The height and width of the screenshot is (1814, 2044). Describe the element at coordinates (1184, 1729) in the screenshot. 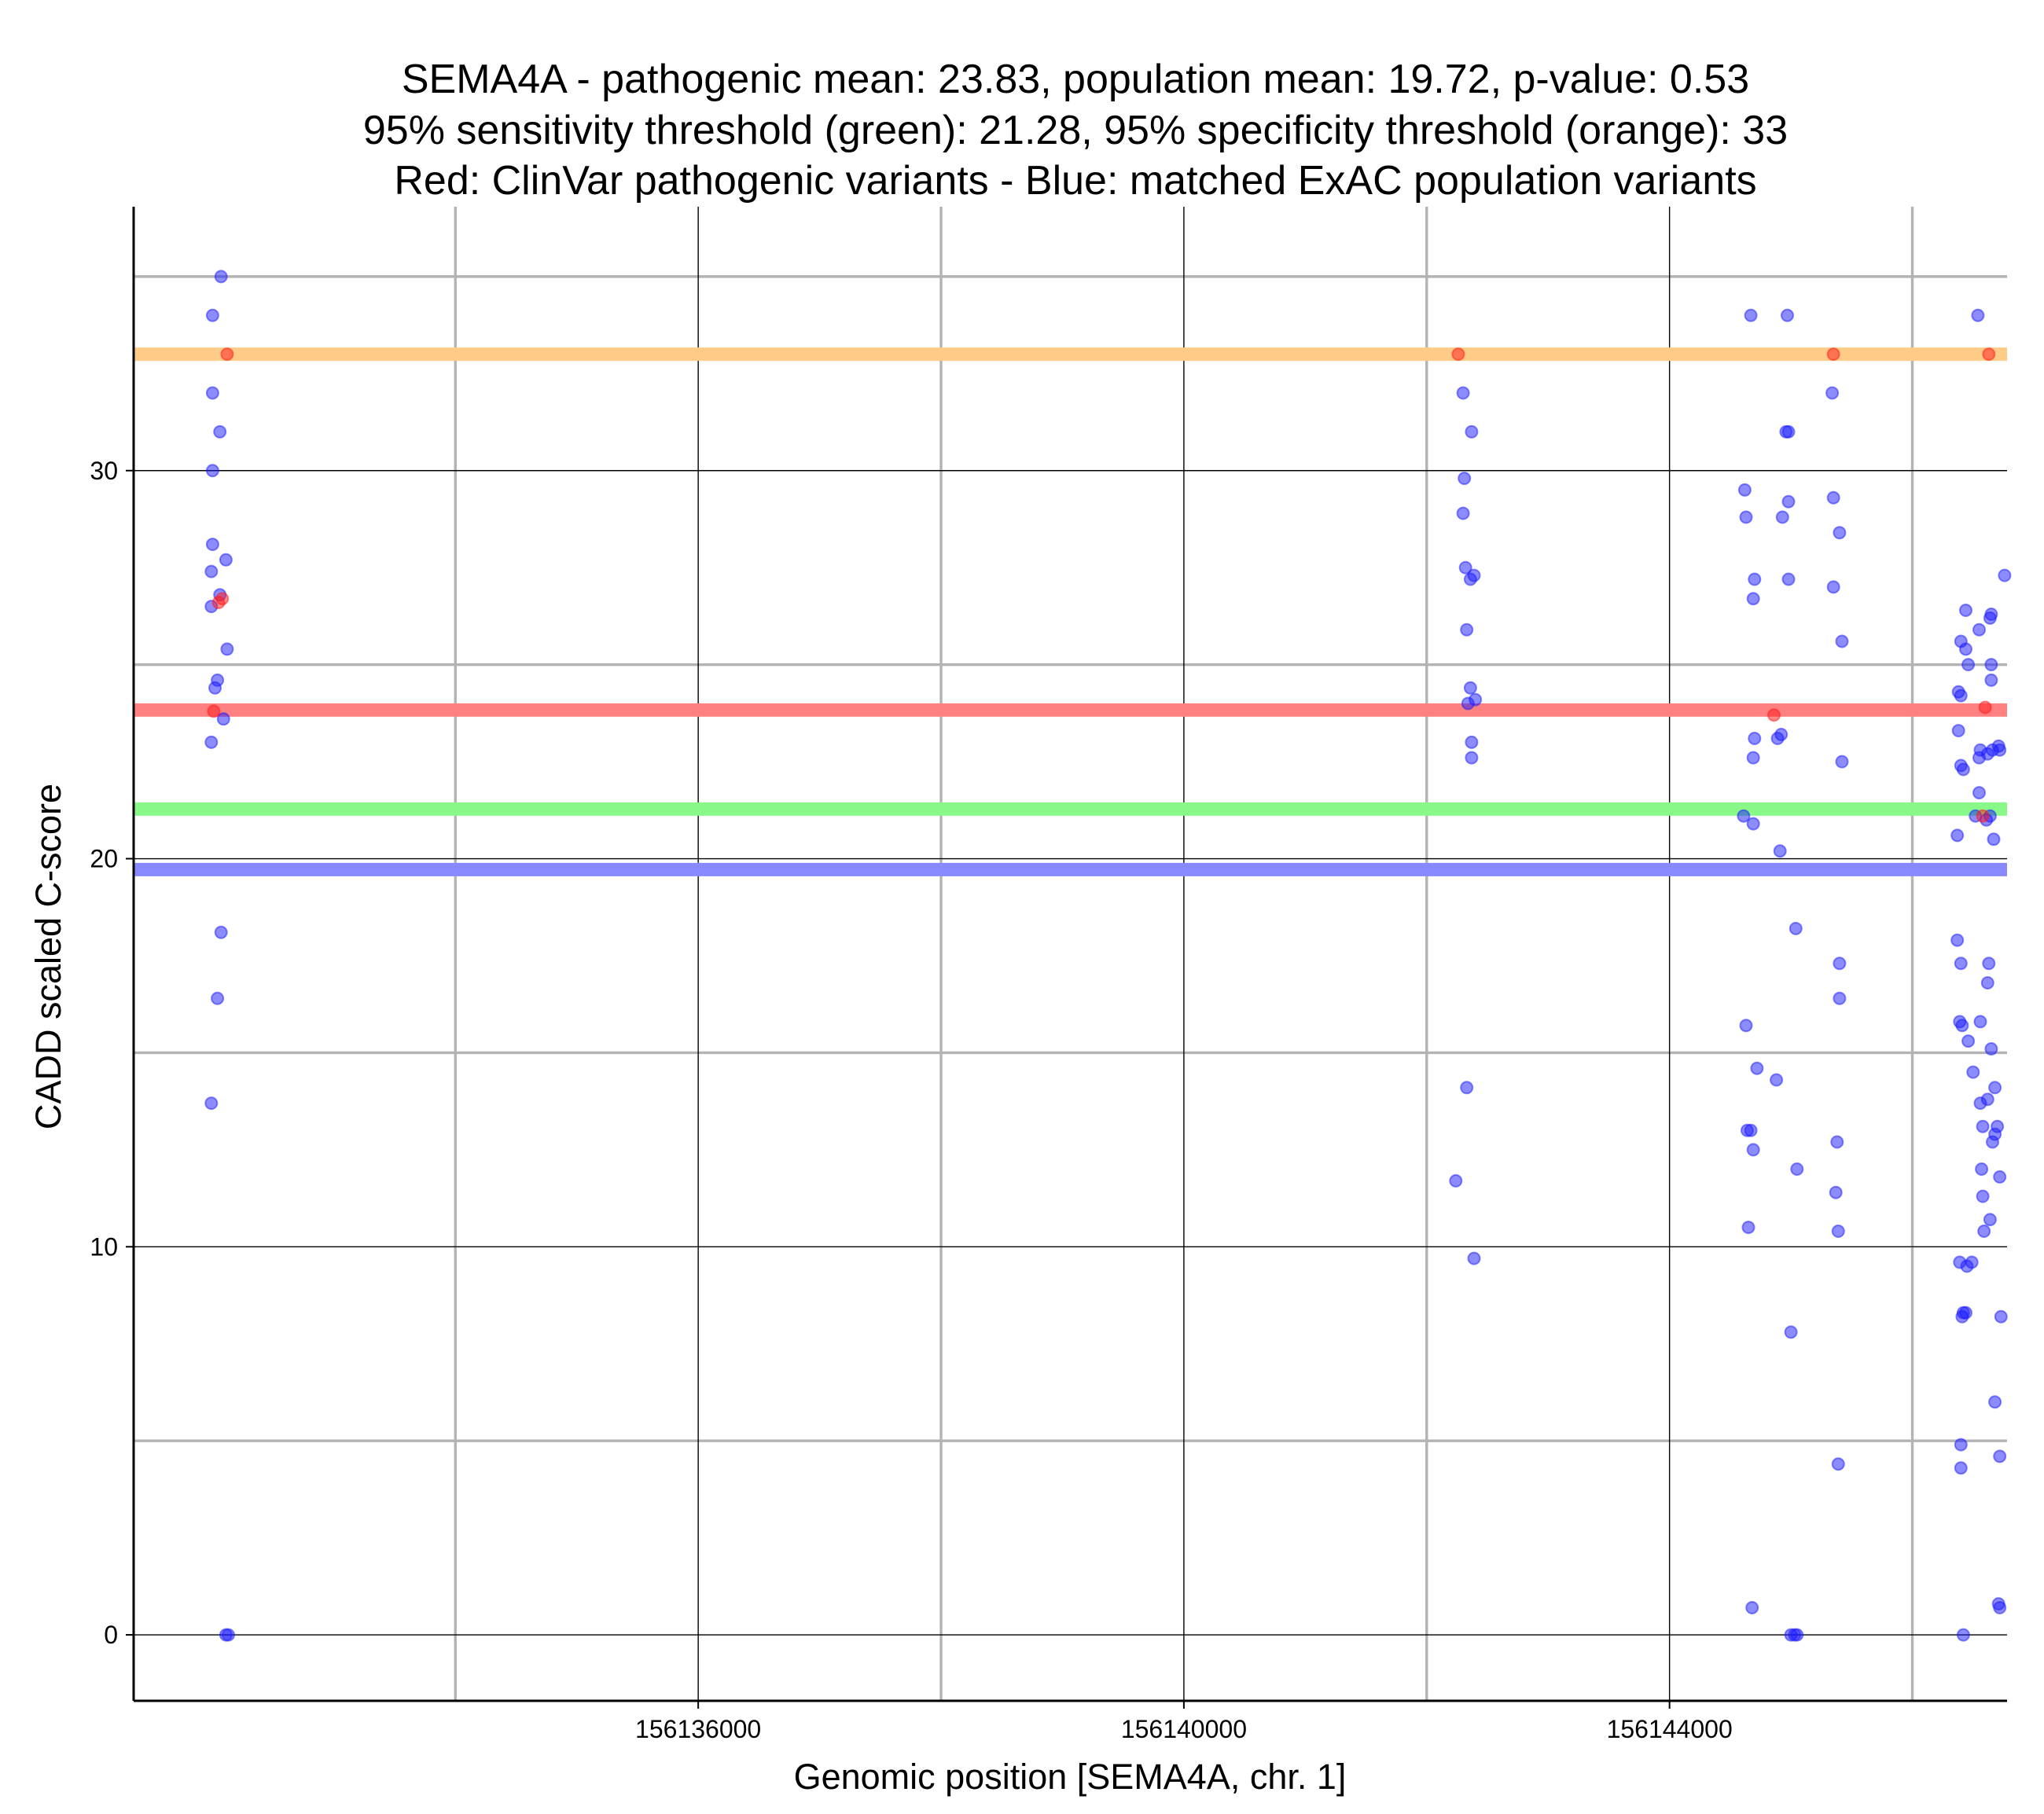

I see `x-tick-label: 156140000` at that location.